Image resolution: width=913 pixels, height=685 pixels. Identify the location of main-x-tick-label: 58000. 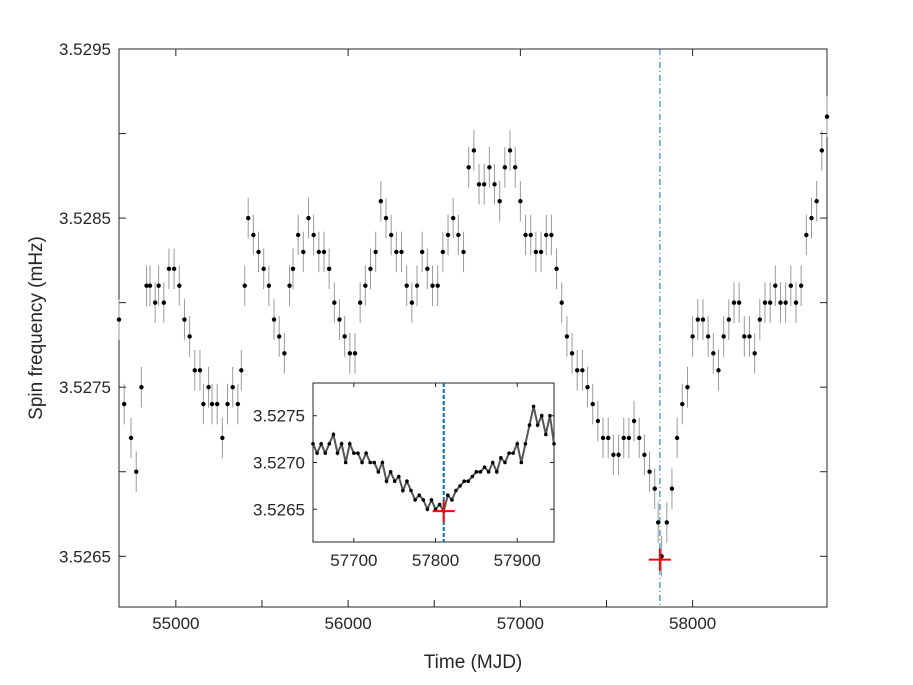
(692, 623).